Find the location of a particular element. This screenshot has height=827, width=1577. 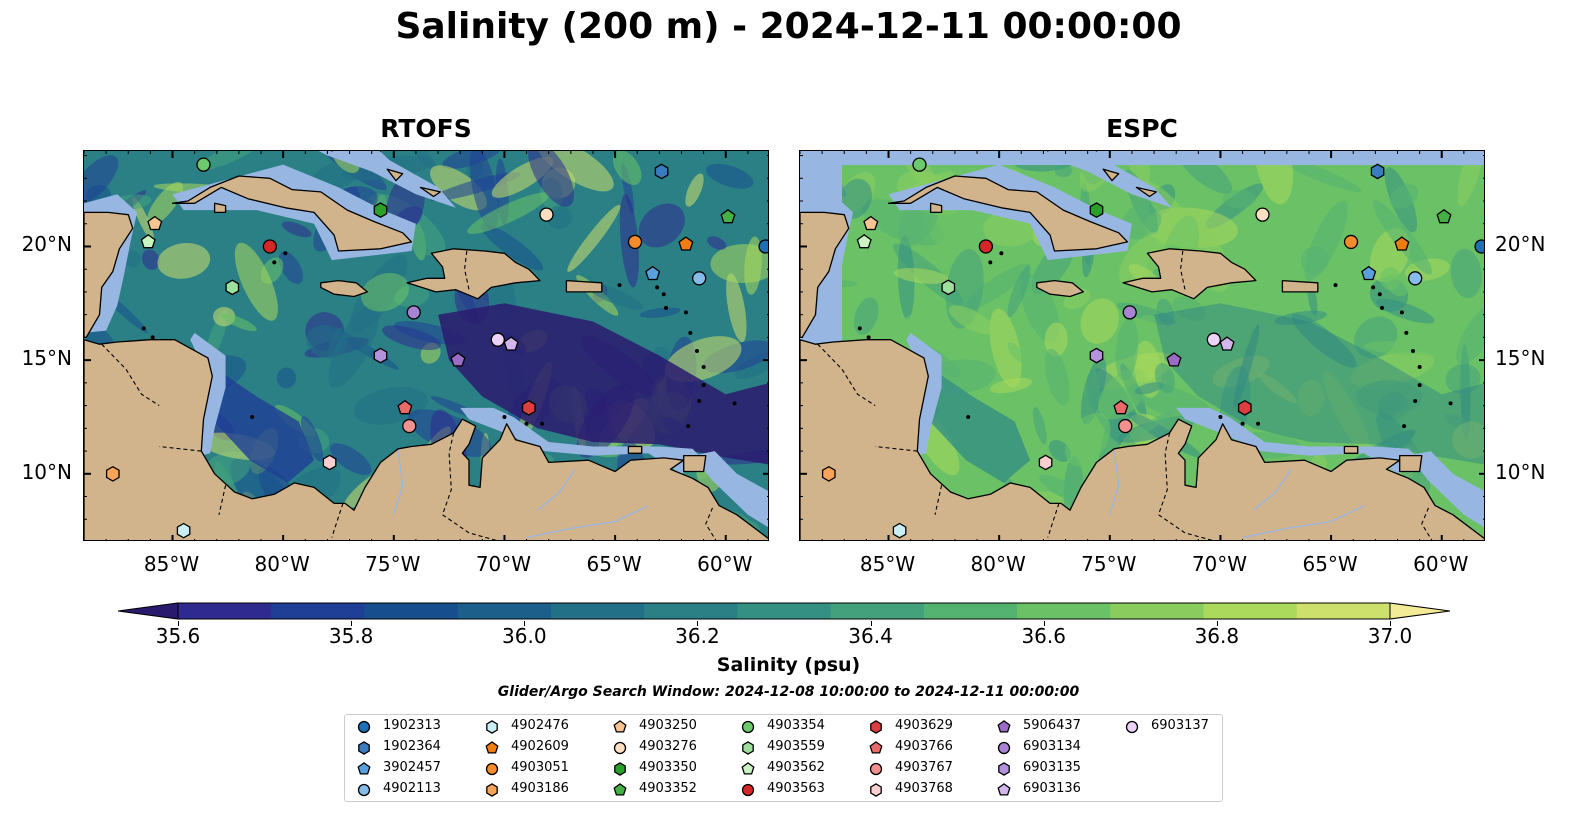

legend-label: 6903137 is located at coordinates (1180, 725).